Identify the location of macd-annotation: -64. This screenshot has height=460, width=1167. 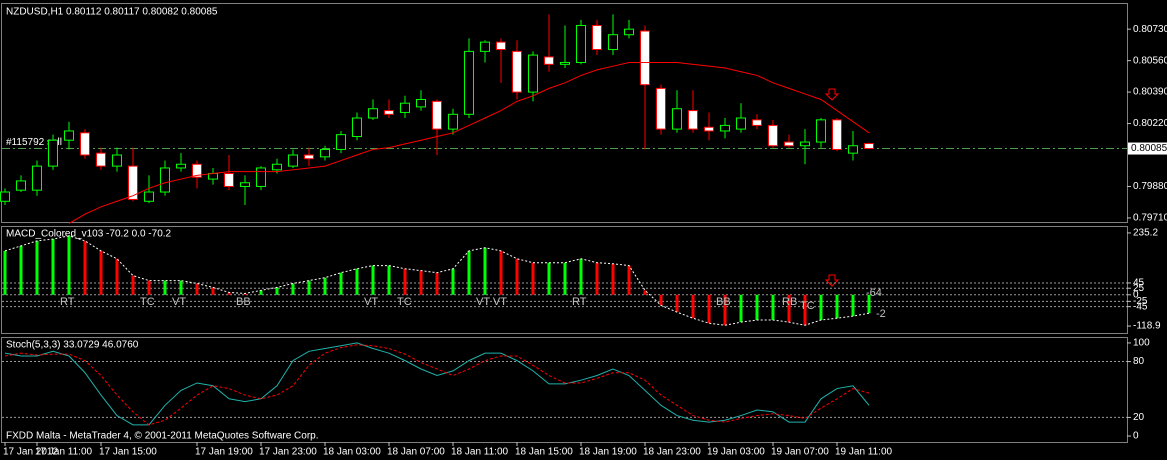
(874, 293).